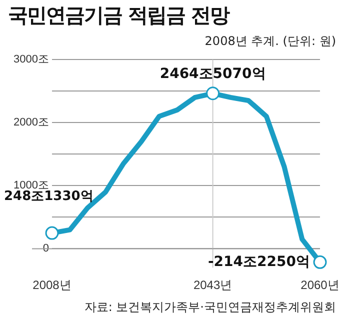  What do you see at coordinates (118, 15) in the screenshot?
I see `chart-title: 국민연금기금 적립금 전망` at bounding box center [118, 15].